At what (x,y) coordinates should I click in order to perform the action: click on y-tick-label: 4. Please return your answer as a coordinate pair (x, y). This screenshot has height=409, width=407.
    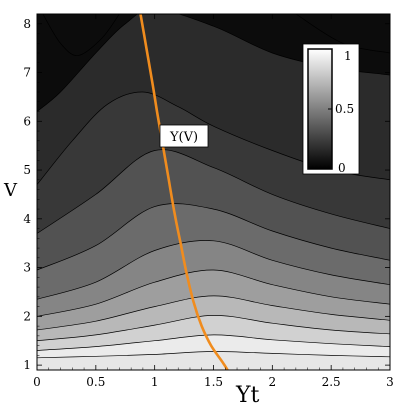
    Looking at the image, I should click on (27, 219).